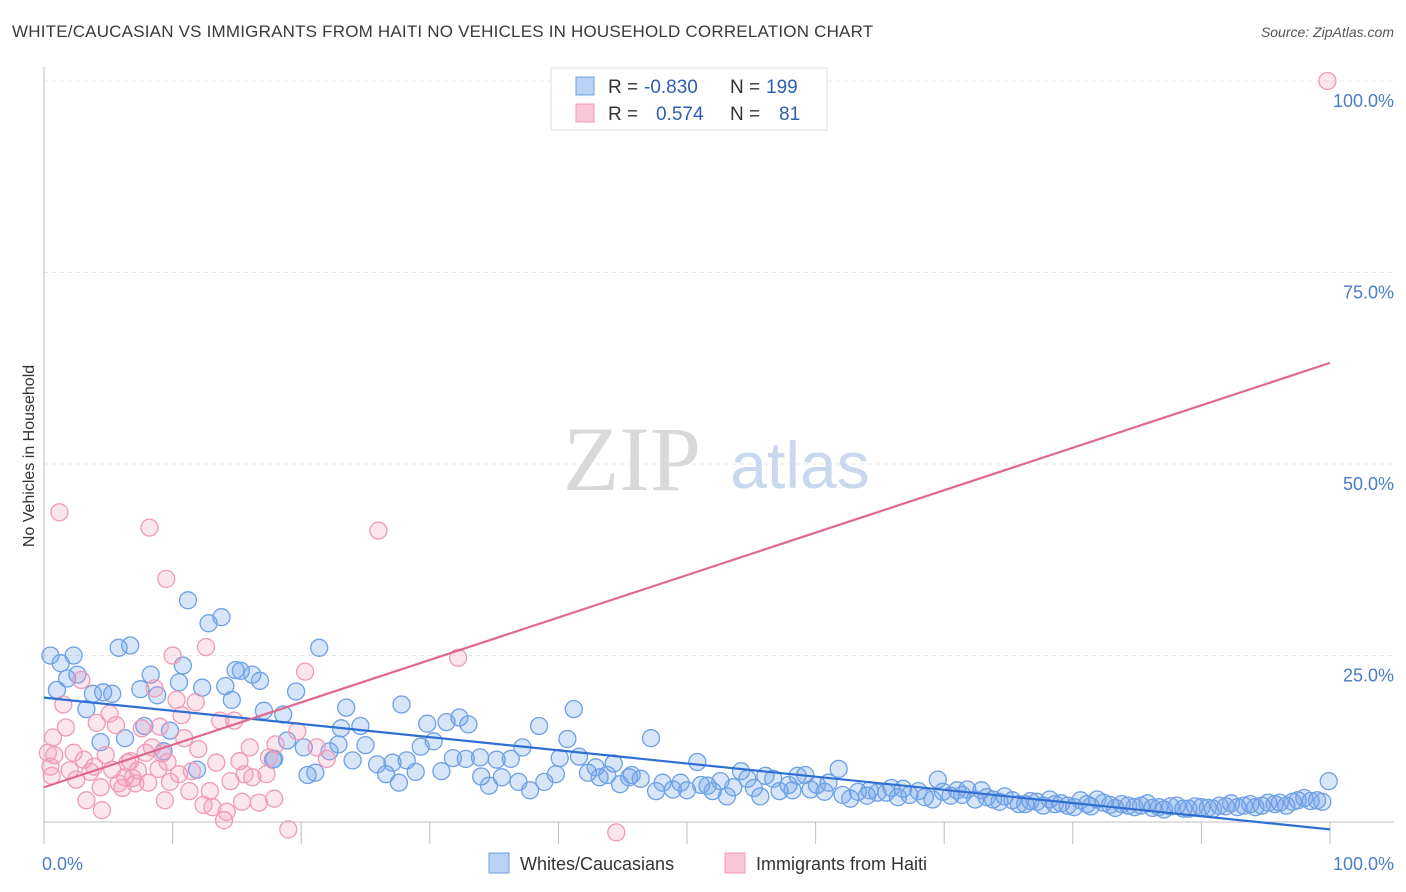 The width and height of the screenshot is (1406, 892). I want to click on y-tick-label: 50.0%, so click(1368, 484).